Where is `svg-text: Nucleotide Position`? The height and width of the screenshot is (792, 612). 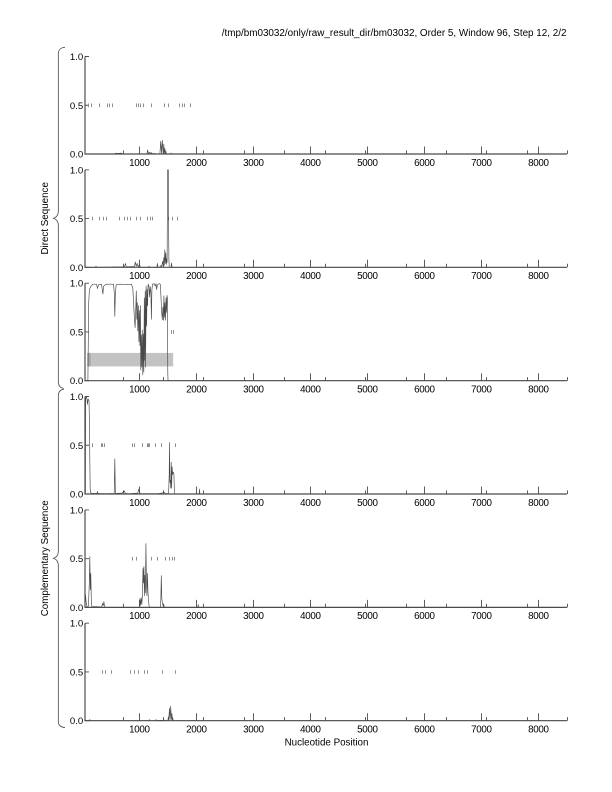 svg-text: Nucleotide Position is located at coordinates (327, 743).